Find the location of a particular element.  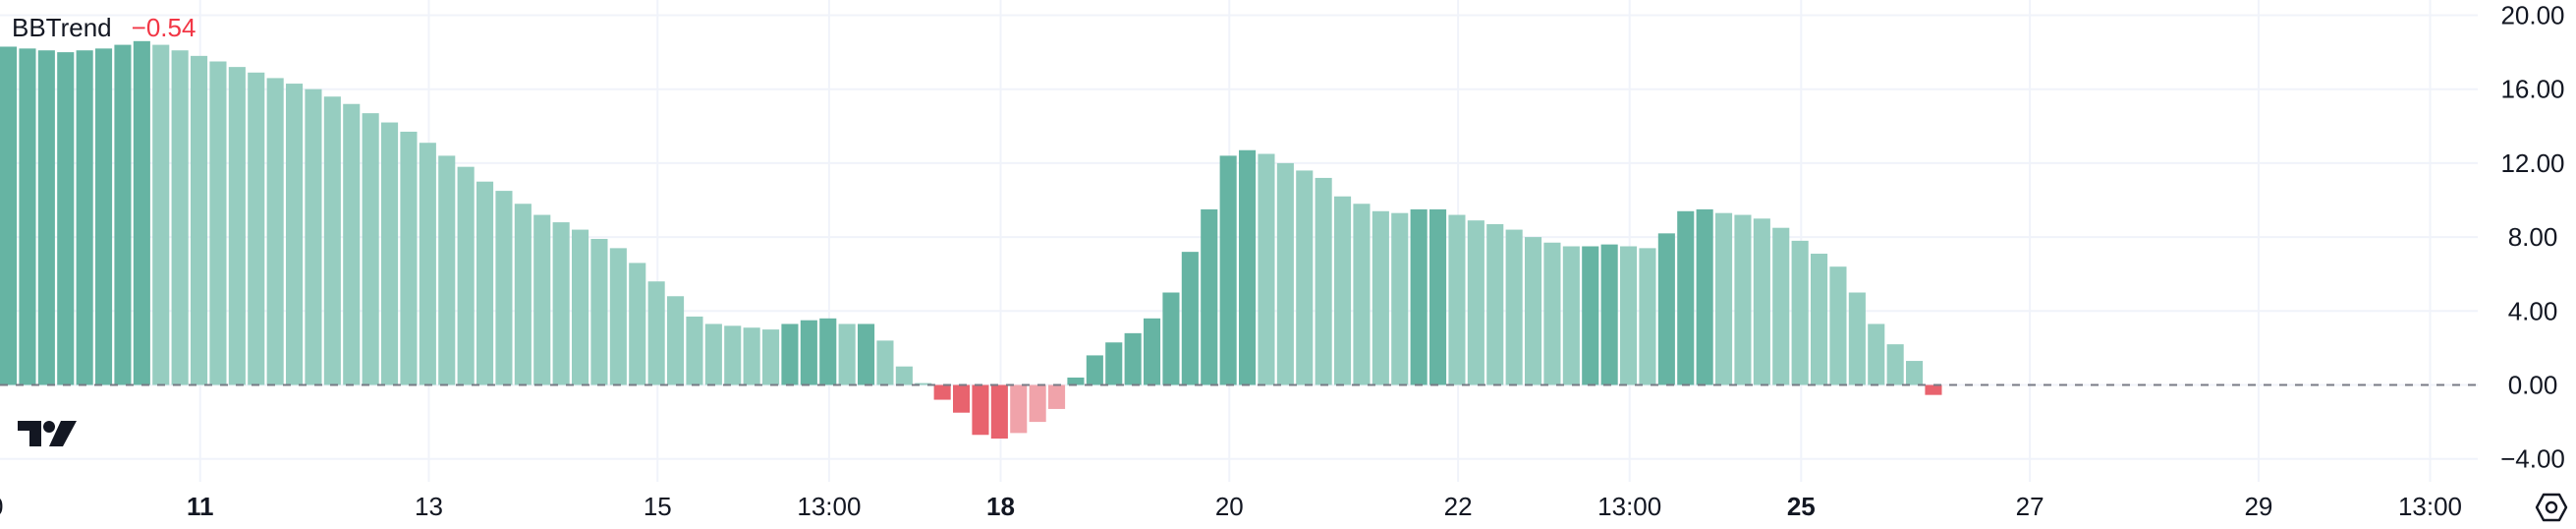

x-tick-label: 27 is located at coordinates (2030, 506).